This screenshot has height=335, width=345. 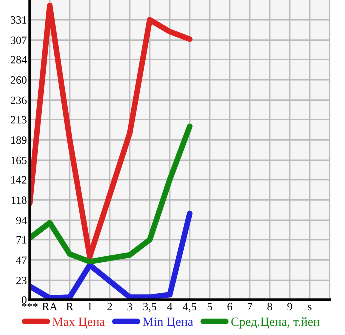 What do you see at coordinates (19, 140) in the screenshot?
I see `y-tick-label: 189` at bounding box center [19, 140].